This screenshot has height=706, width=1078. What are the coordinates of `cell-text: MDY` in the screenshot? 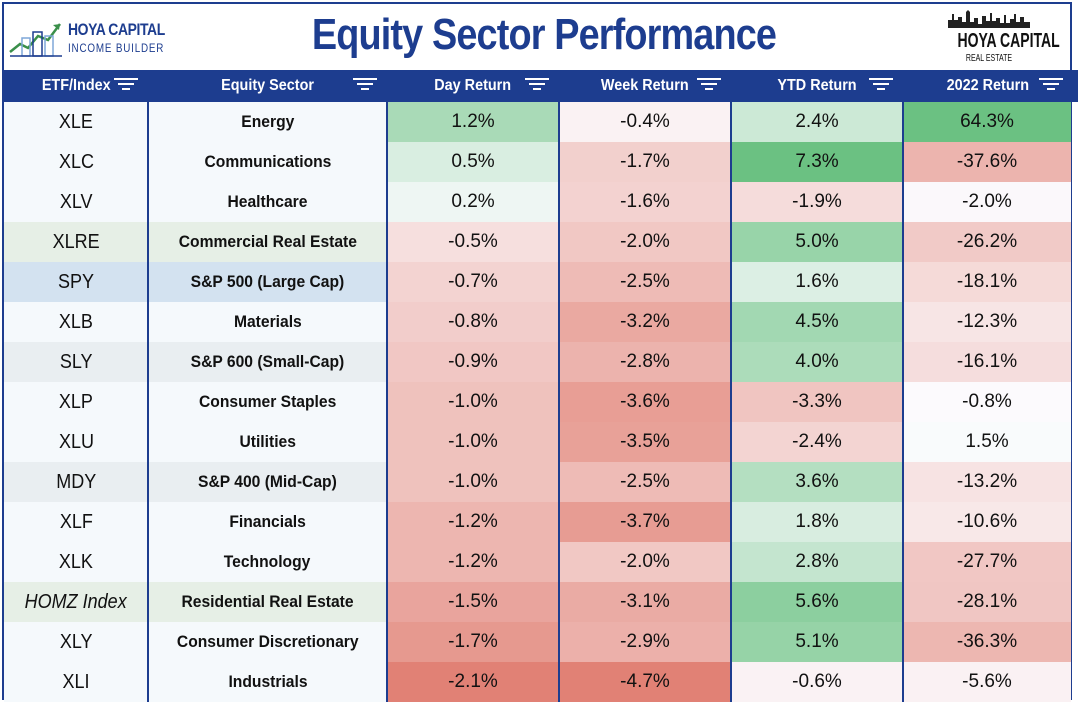 It's located at (75, 481).